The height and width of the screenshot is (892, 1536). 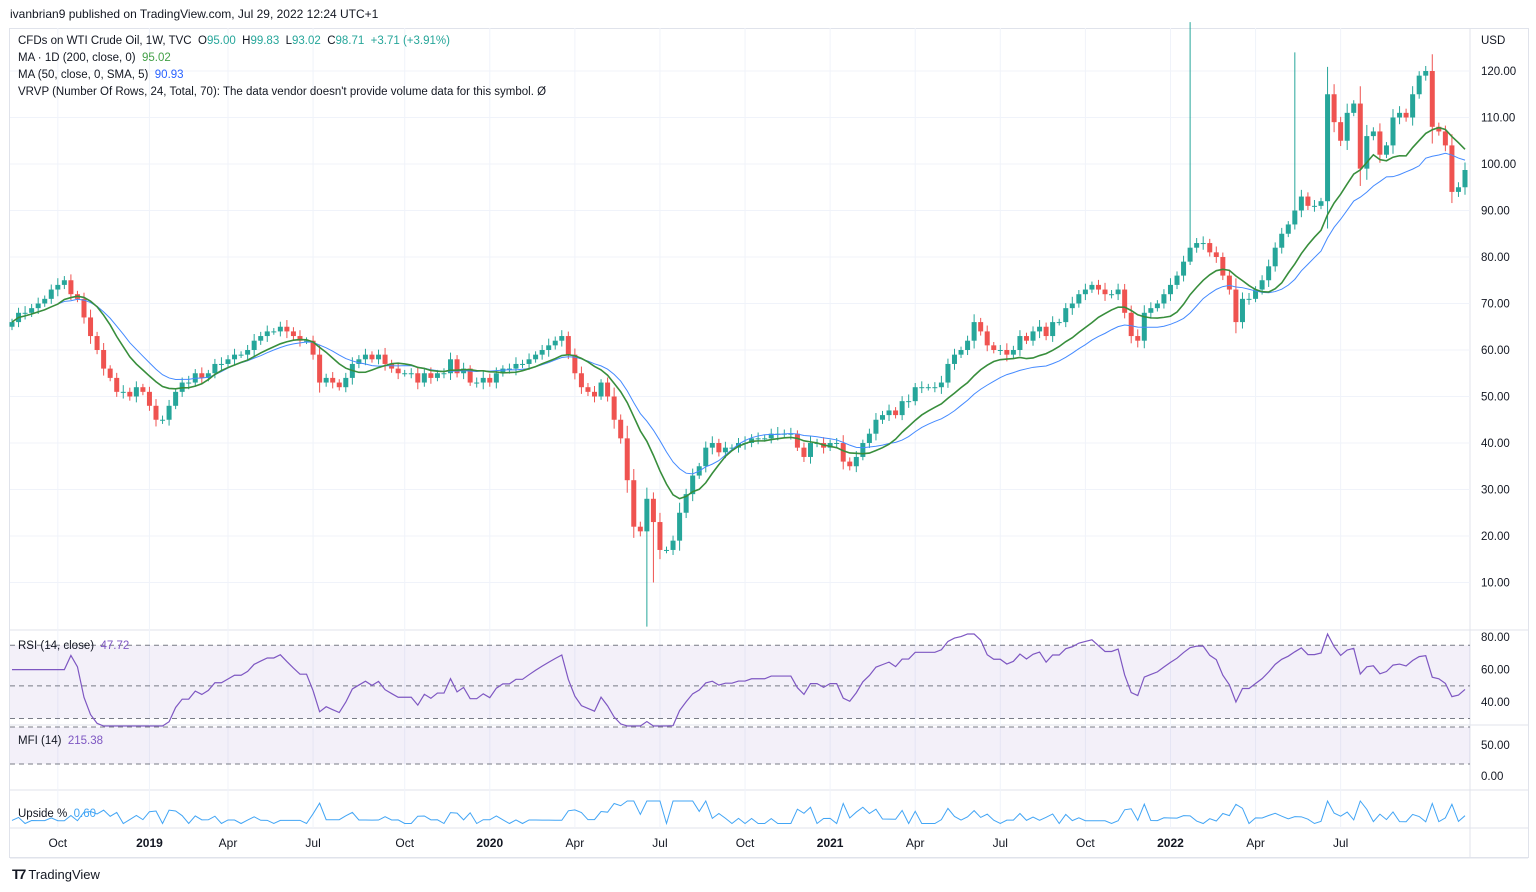 I want to click on time-tick-label: 2020, so click(x=489, y=843).